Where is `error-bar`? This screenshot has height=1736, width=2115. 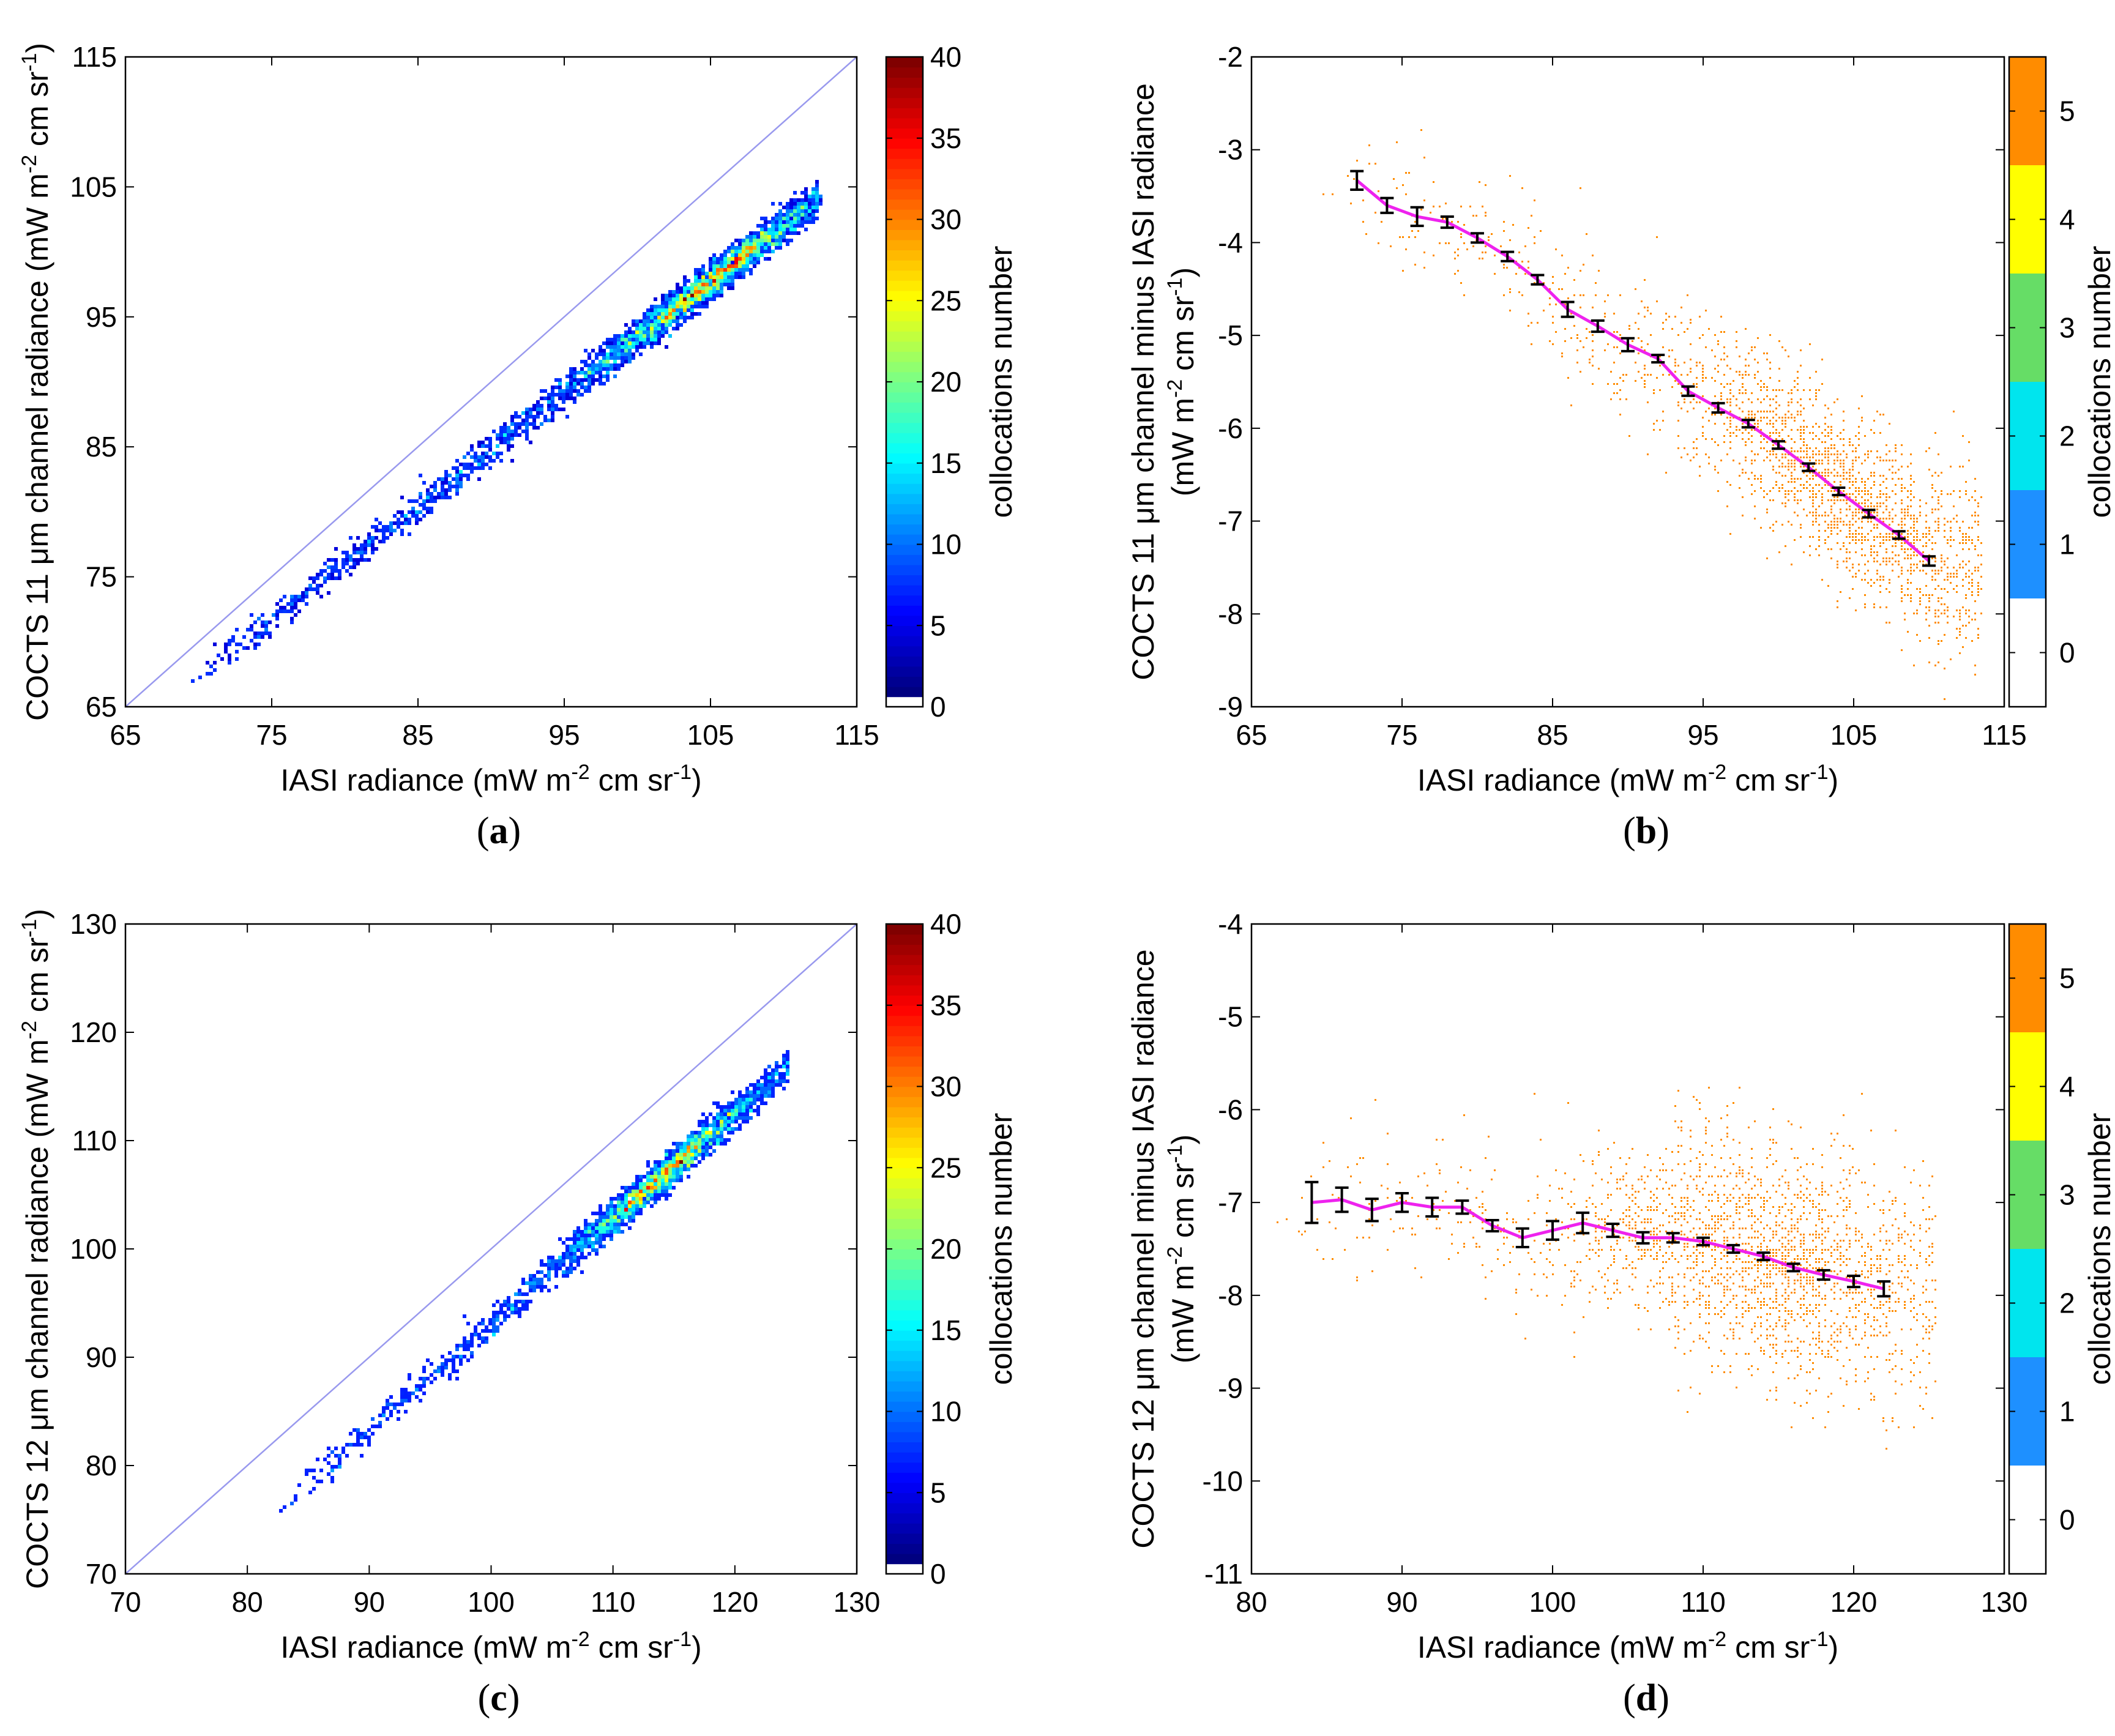 error-bar is located at coordinates (1809, 467).